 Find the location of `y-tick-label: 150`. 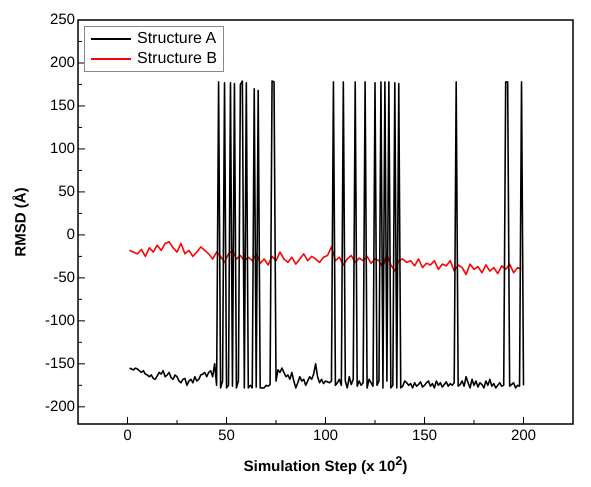

y-tick-label: 150 is located at coordinates (63, 105).